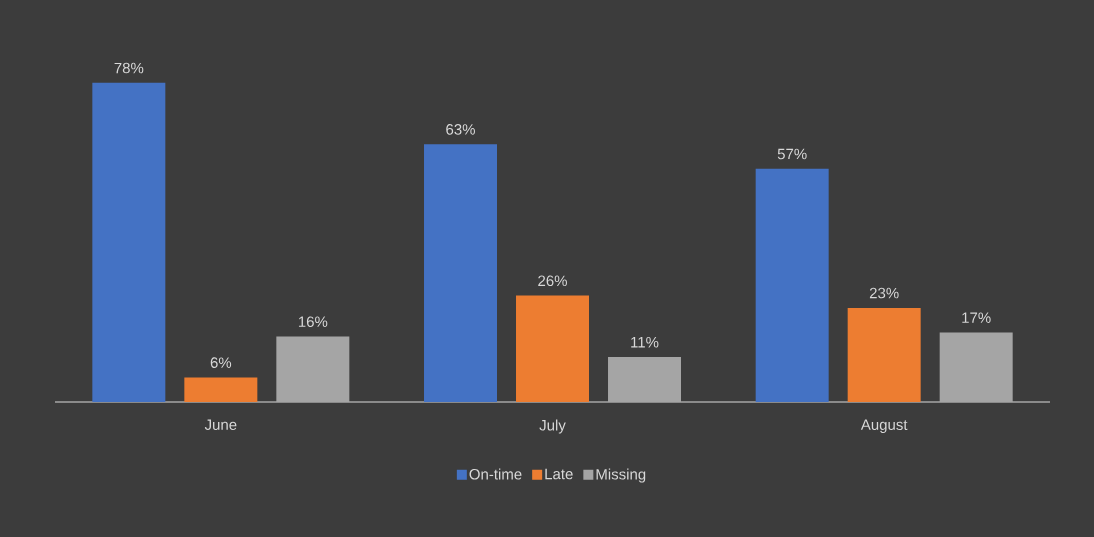  I want to click on data-label: 26%, so click(552, 281).